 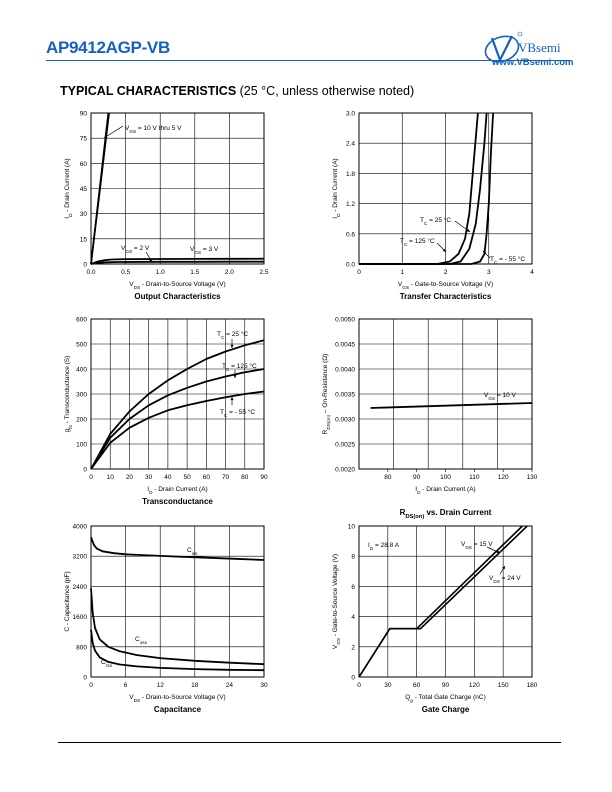 I want to click on capacitance-x-tick-label: 6, so click(x=126, y=685).